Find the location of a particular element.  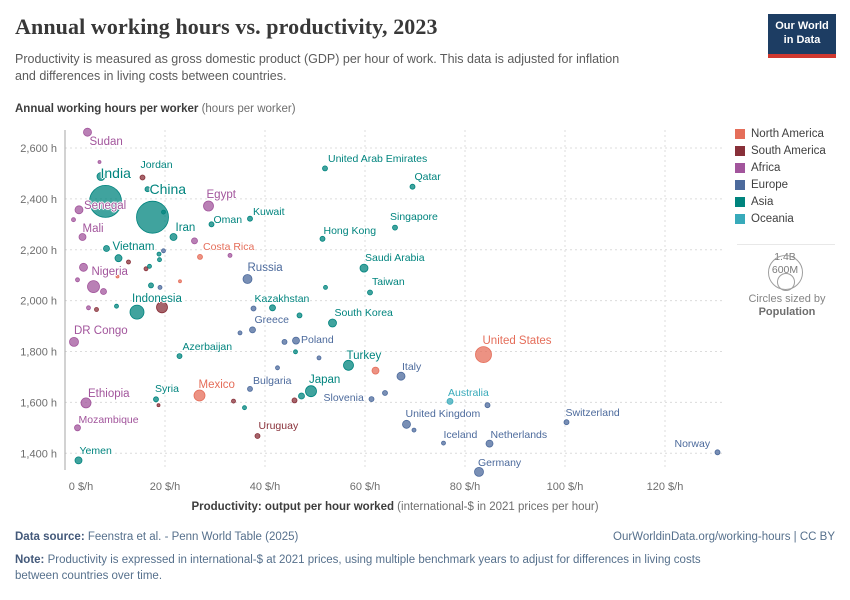

data-point-iran is located at coordinates (173, 237).